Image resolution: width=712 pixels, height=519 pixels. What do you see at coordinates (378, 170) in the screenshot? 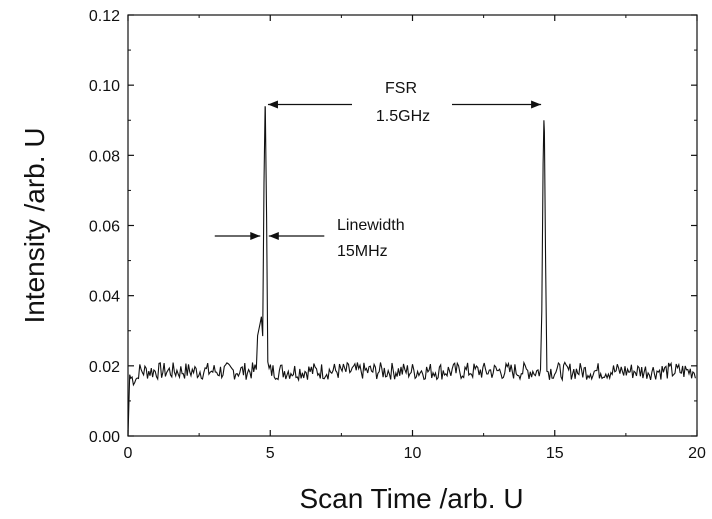
I see `annotation-group` at bounding box center [378, 170].